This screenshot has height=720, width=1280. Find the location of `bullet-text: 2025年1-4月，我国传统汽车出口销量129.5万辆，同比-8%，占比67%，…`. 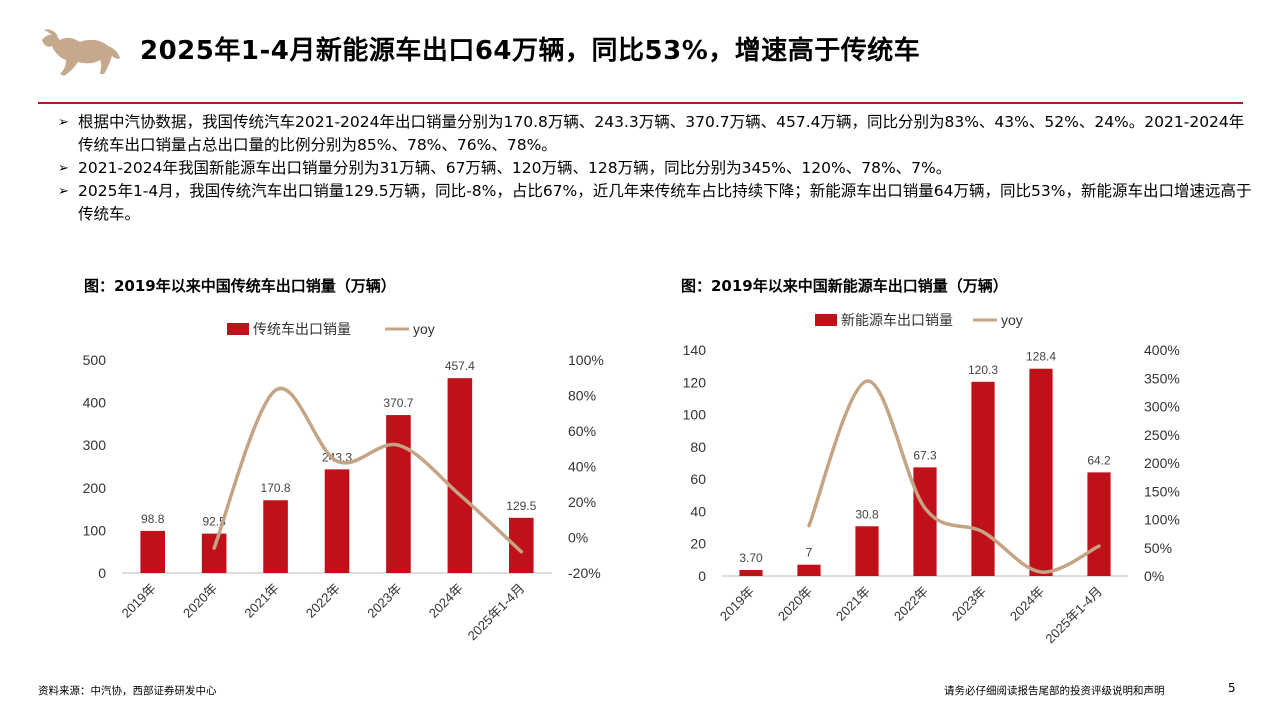

bullet-text: 2025年1-4月，我国传统汽车出口销量129.5万辆，同比-8%，占比67%，… is located at coordinates (665, 202).